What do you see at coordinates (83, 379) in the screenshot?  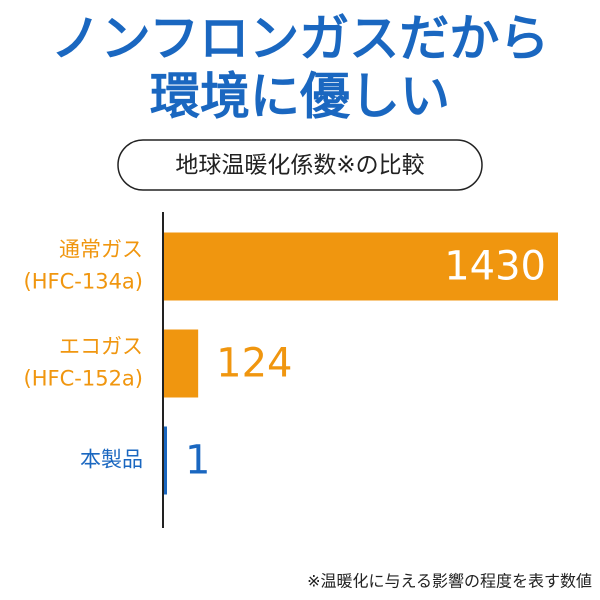 I see `category-label: (HFC-152a)` at bounding box center [83, 379].